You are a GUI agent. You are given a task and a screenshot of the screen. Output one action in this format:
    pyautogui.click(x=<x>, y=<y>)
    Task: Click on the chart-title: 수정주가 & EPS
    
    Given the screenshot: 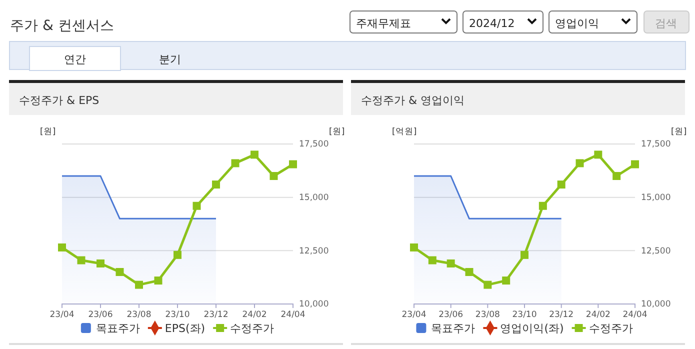 What is the action you would take?
    pyautogui.click(x=59, y=100)
    